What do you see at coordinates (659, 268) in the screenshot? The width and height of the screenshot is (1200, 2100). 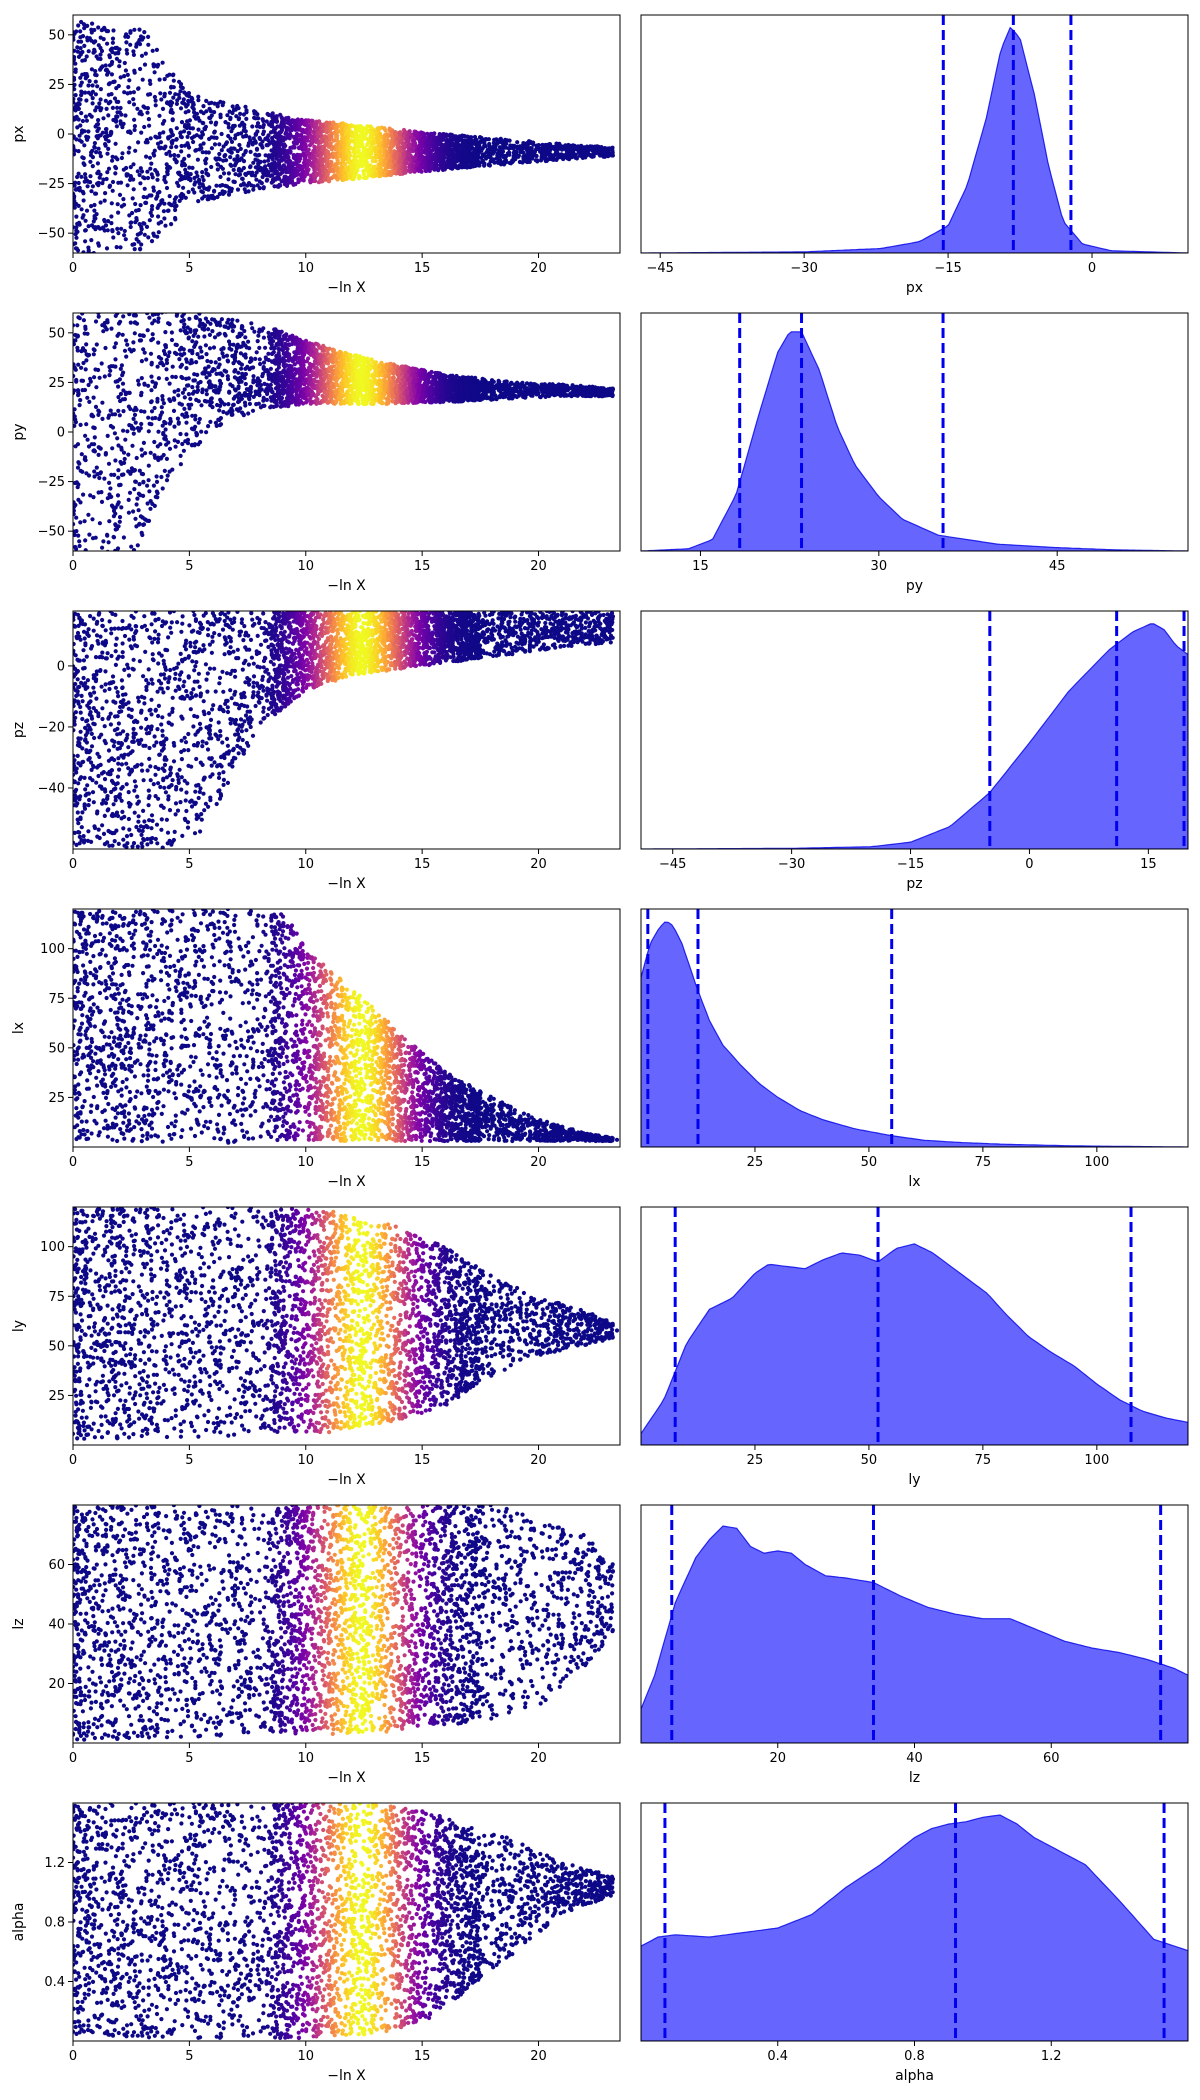 I see `x-tick-label: −45` at bounding box center [659, 268].